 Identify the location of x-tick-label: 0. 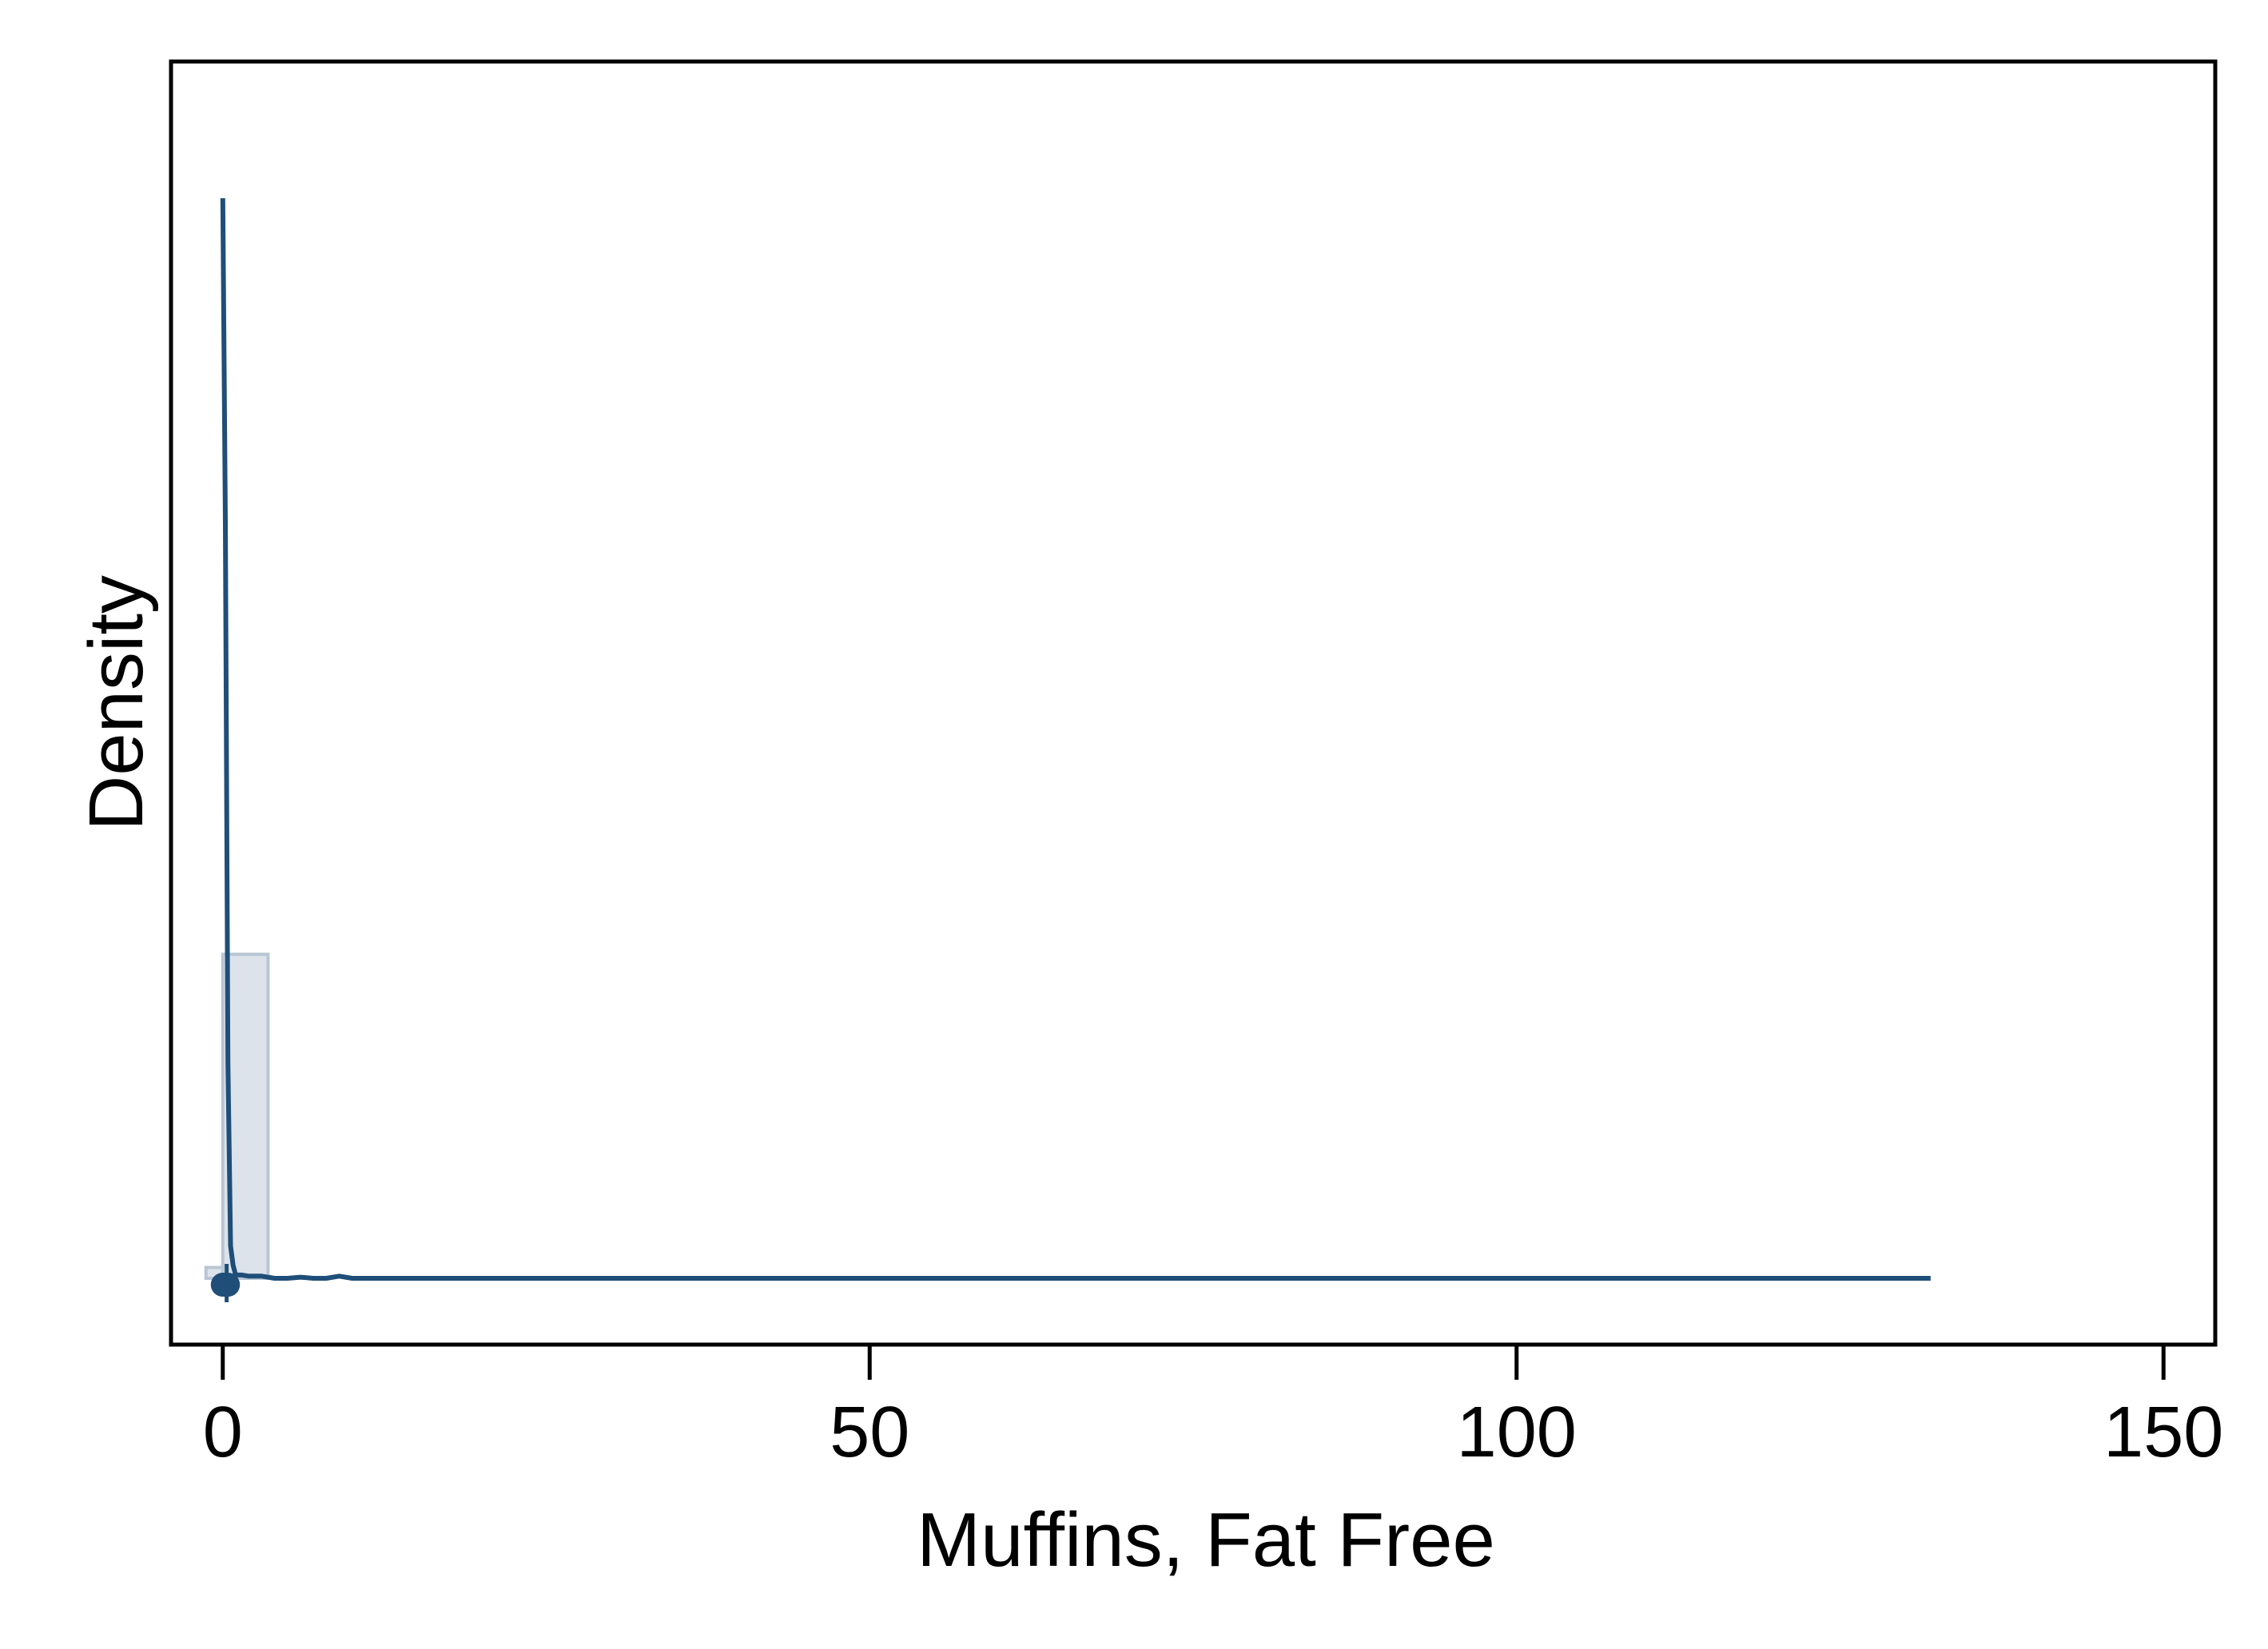
(223, 1432).